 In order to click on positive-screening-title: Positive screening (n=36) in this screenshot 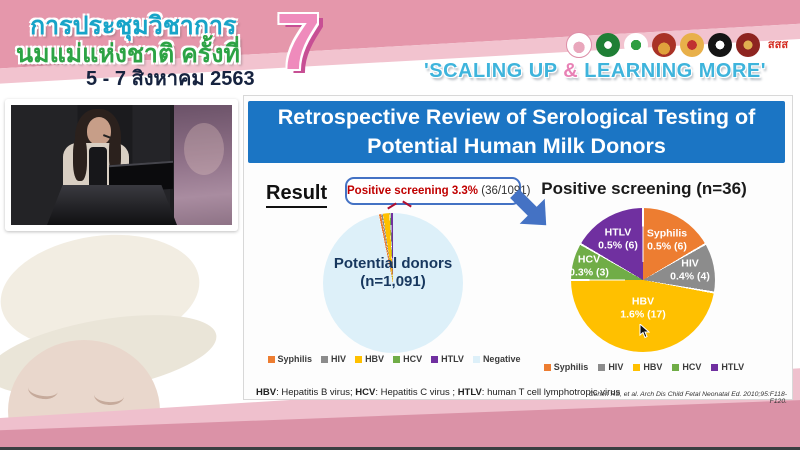, I will do `click(644, 188)`.